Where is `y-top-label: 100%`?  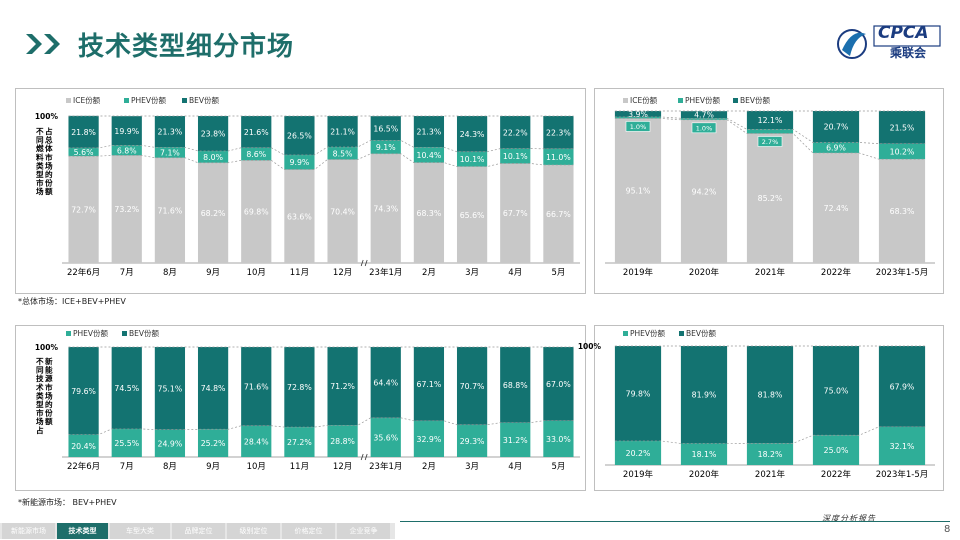
y-top-label: 100% is located at coordinates (47, 116).